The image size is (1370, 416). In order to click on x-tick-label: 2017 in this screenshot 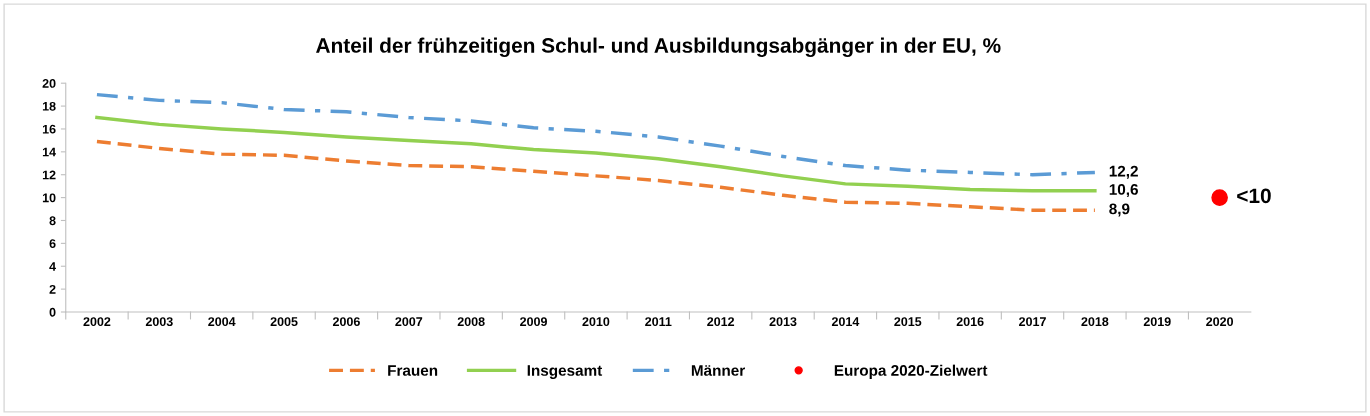, I will do `click(1032, 322)`.